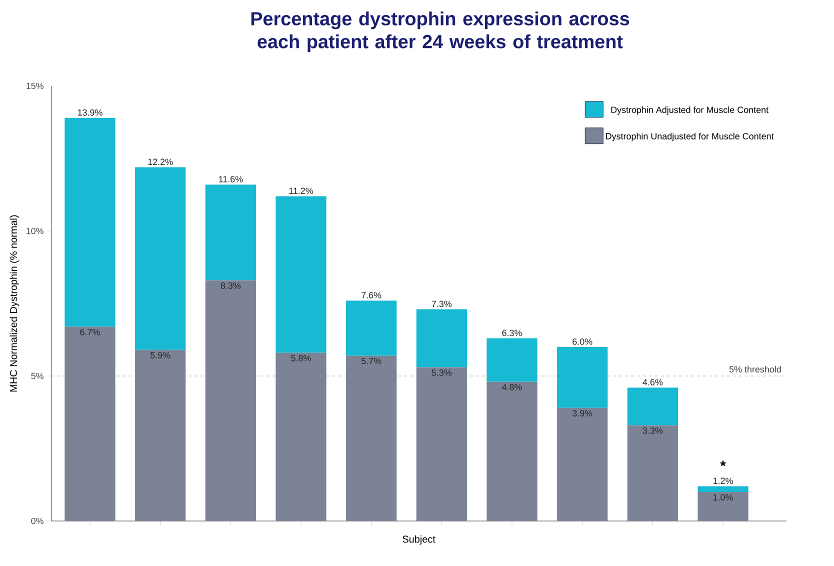 This screenshot has width=834, height=566. Describe the element at coordinates (90, 332) in the screenshot. I see `data-label: 6.7%` at that location.